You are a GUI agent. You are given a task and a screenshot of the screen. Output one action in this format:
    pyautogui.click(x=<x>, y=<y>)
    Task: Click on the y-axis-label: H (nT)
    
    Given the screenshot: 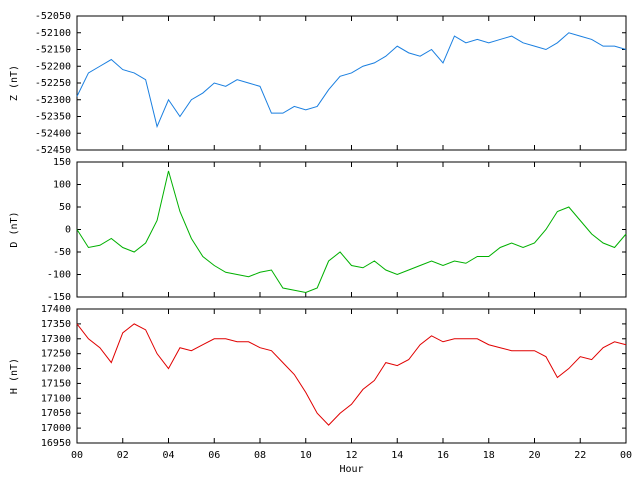 What is the action you would take?
    pyautogui.click(x=14, y=376)
    